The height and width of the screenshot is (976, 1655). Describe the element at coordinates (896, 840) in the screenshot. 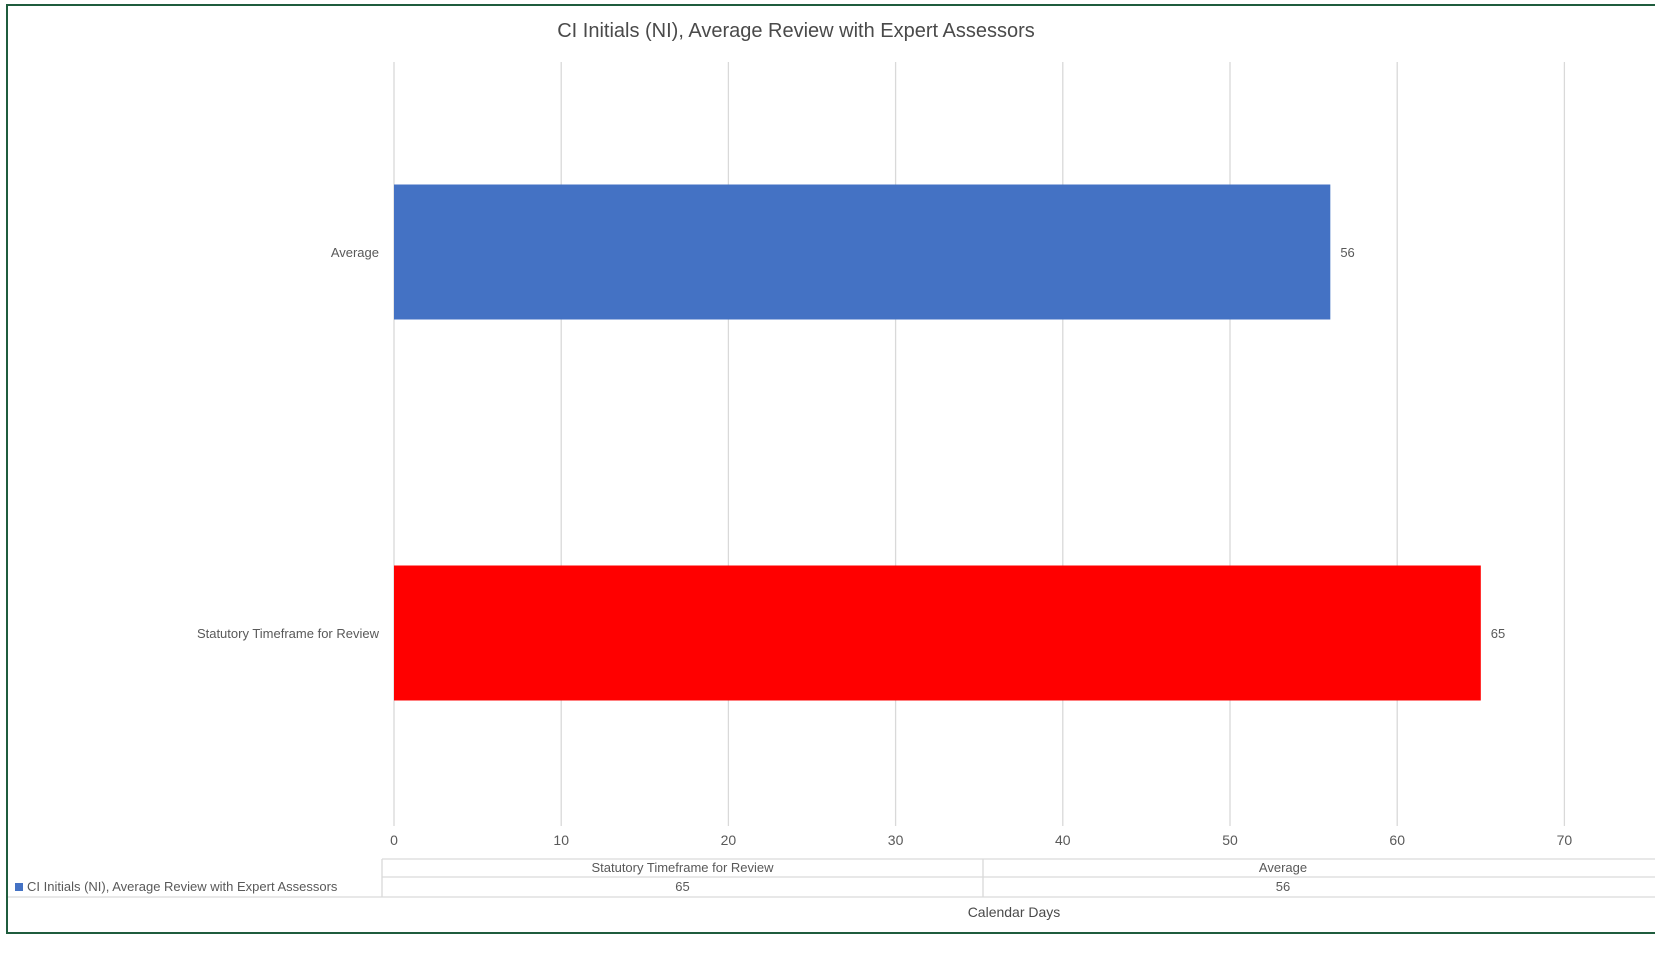

I see `x-tick-label: 30` at that location.